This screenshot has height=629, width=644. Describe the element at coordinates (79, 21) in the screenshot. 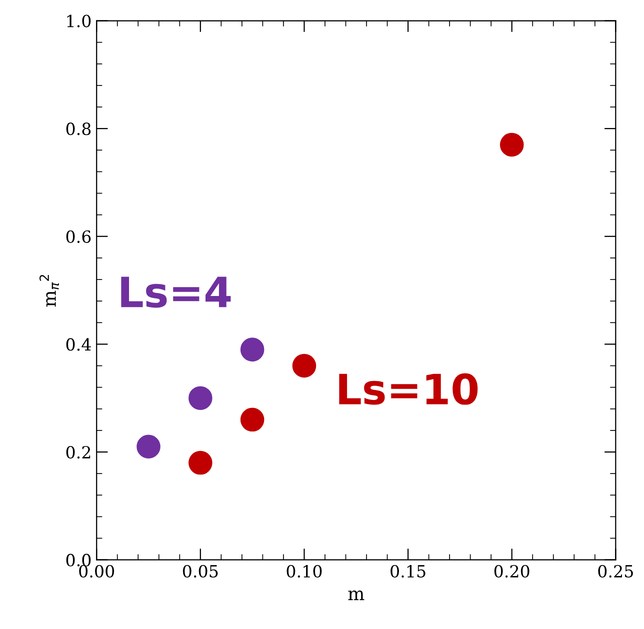

I see `y-tick-label: 1.0` at that location.